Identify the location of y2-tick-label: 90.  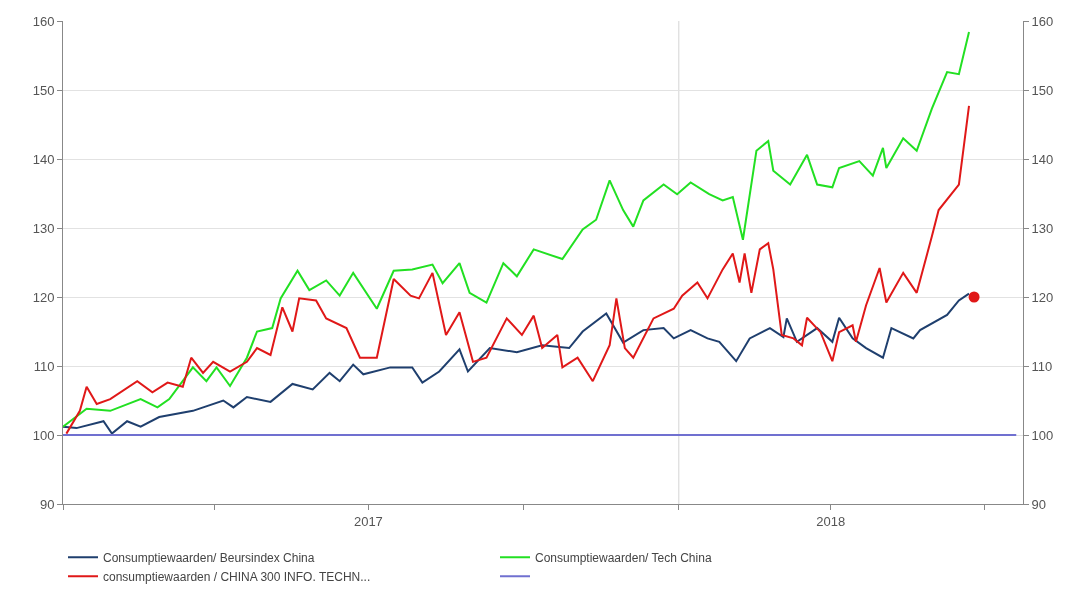
(1039, 504).